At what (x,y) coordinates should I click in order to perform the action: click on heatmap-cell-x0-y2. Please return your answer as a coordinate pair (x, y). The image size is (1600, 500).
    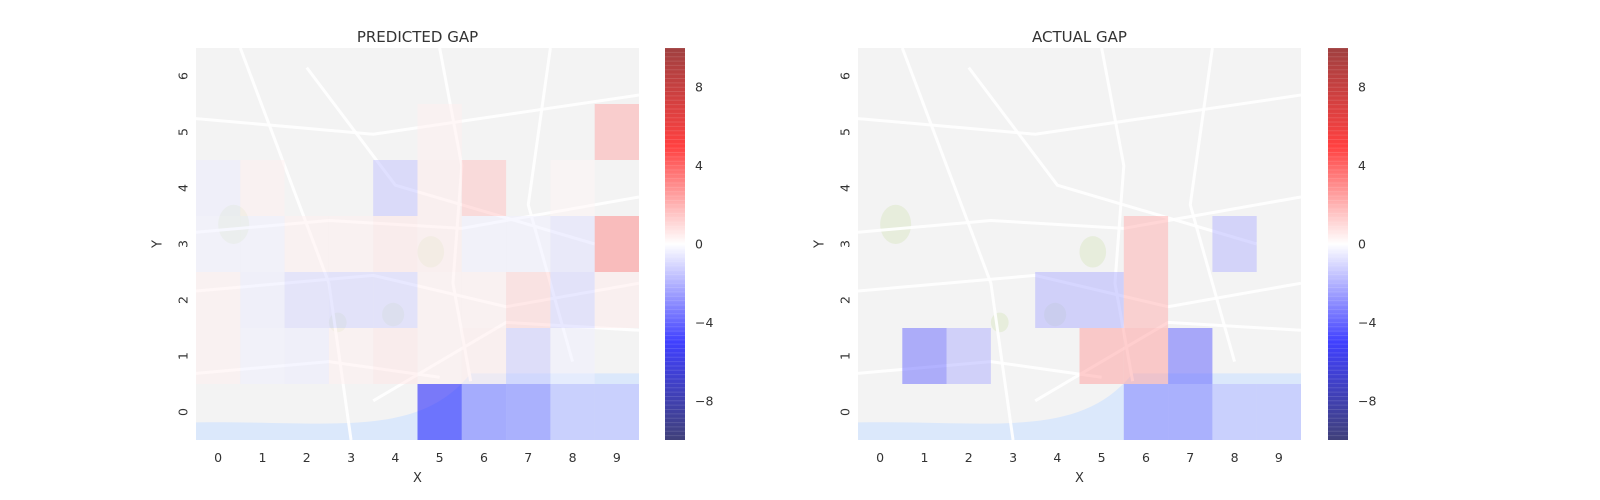
    Looking at the image, I should click on (218, 300).